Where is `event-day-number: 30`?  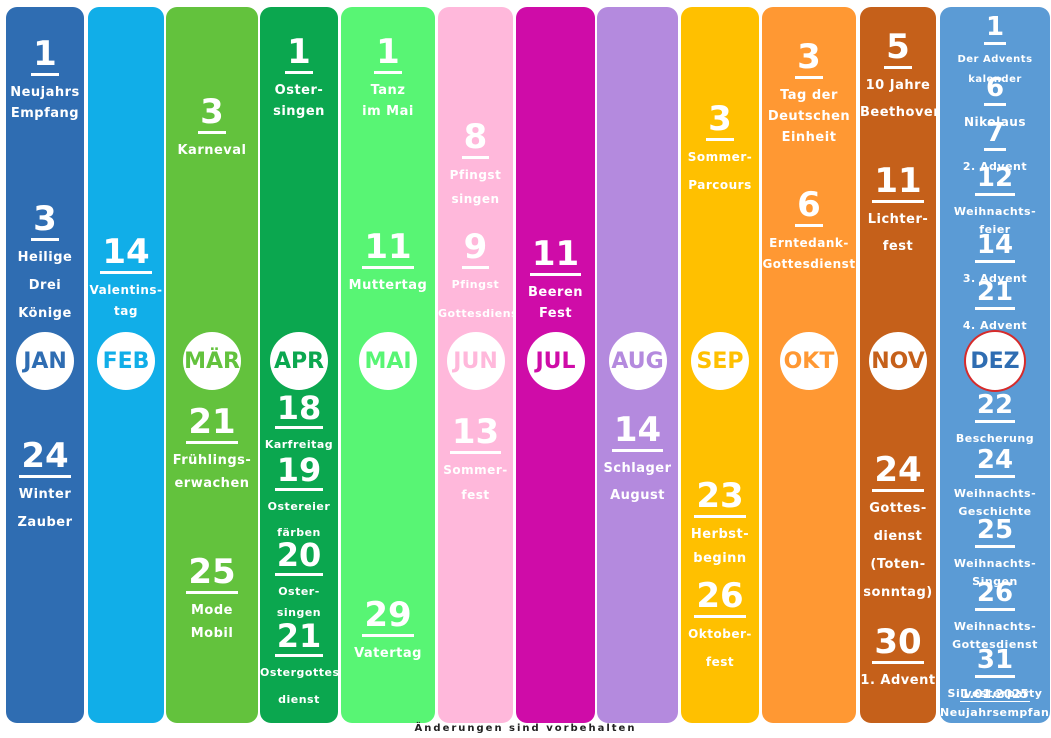
event-day-number: 30 is located at coordinates (898, 643).